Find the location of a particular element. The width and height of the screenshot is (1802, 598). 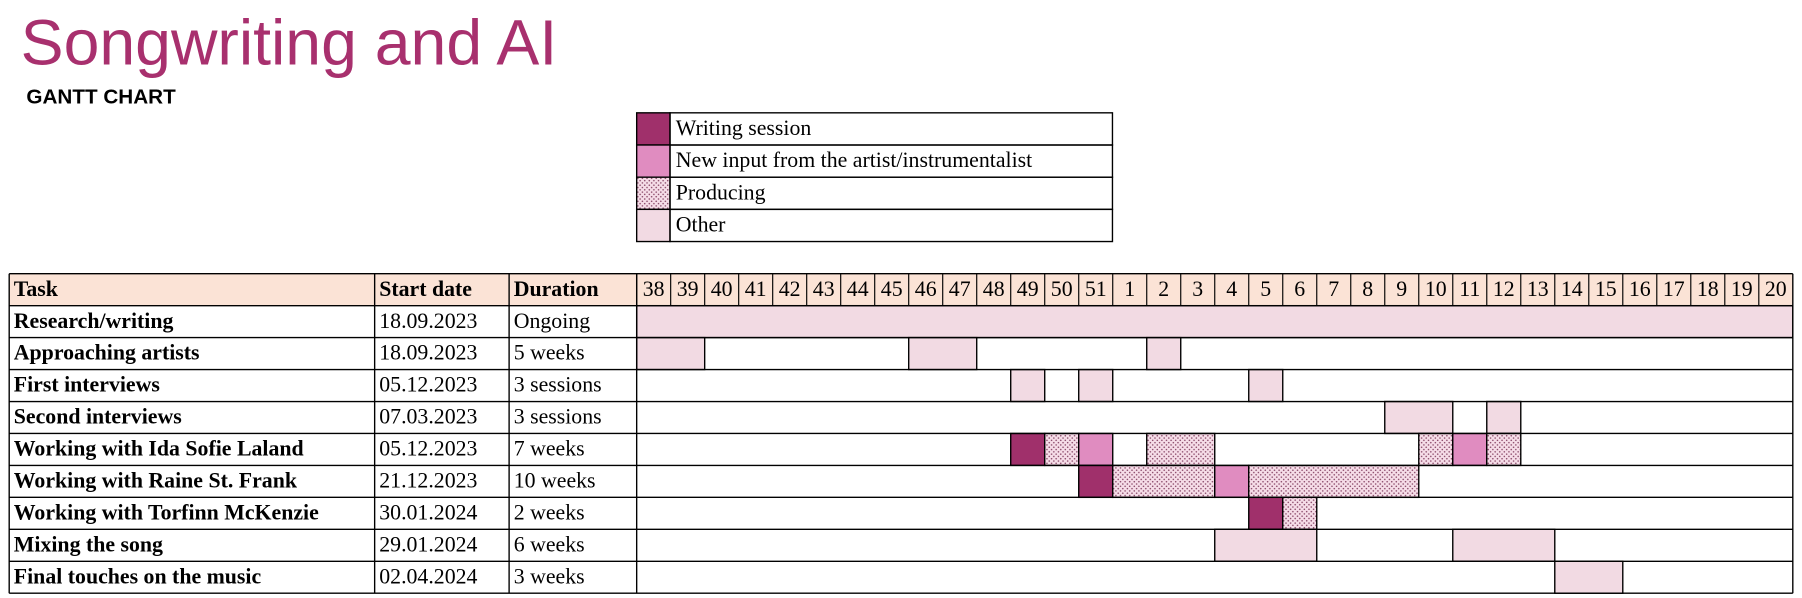

column-header: Task is located at coordinates (36, 289).